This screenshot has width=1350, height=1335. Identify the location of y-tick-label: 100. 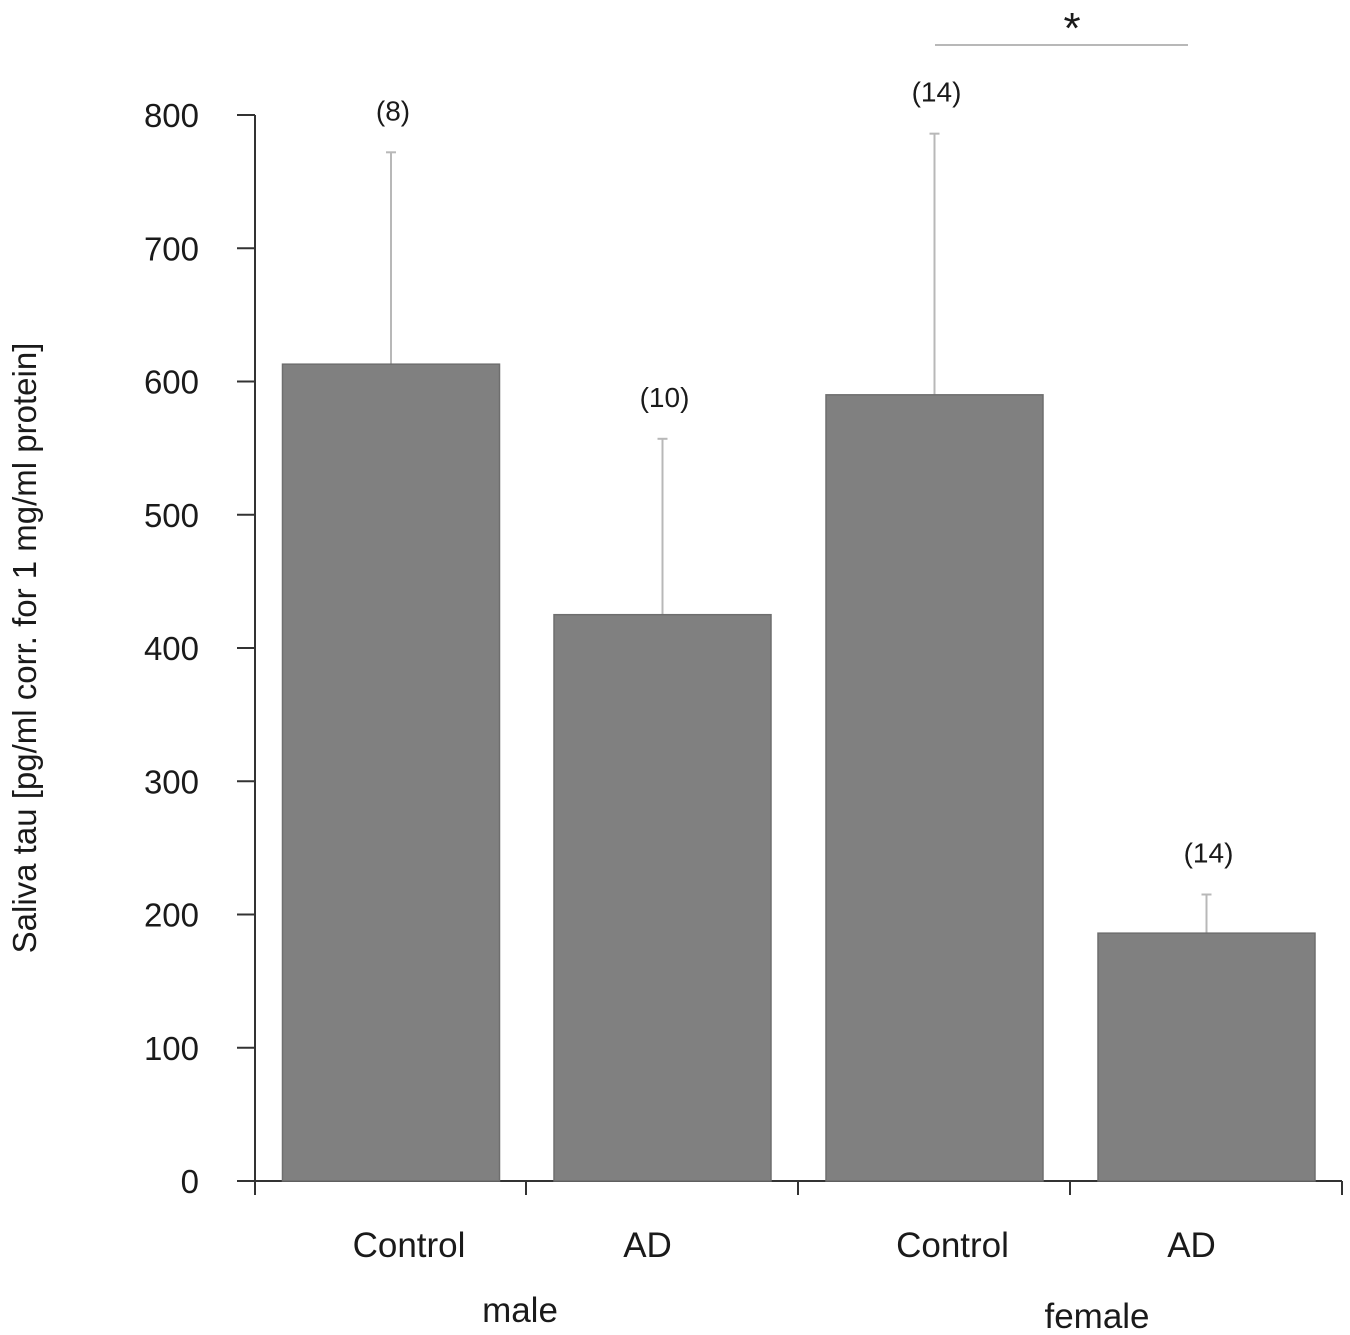
(171, 1048).